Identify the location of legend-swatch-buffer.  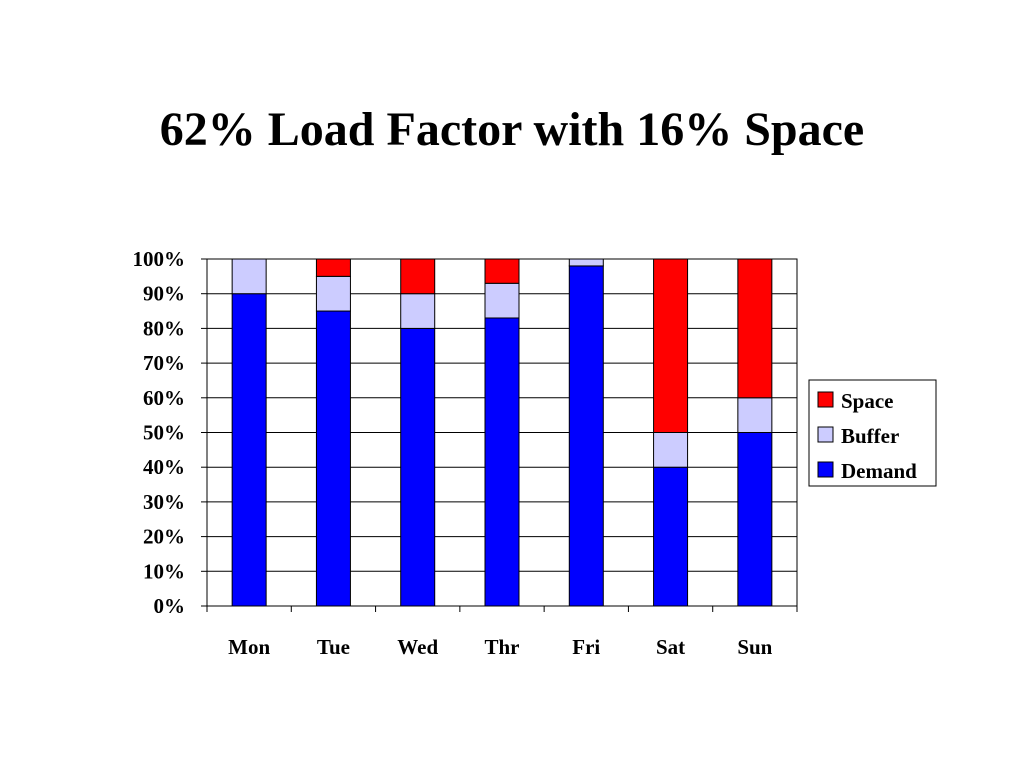
(825, 434).